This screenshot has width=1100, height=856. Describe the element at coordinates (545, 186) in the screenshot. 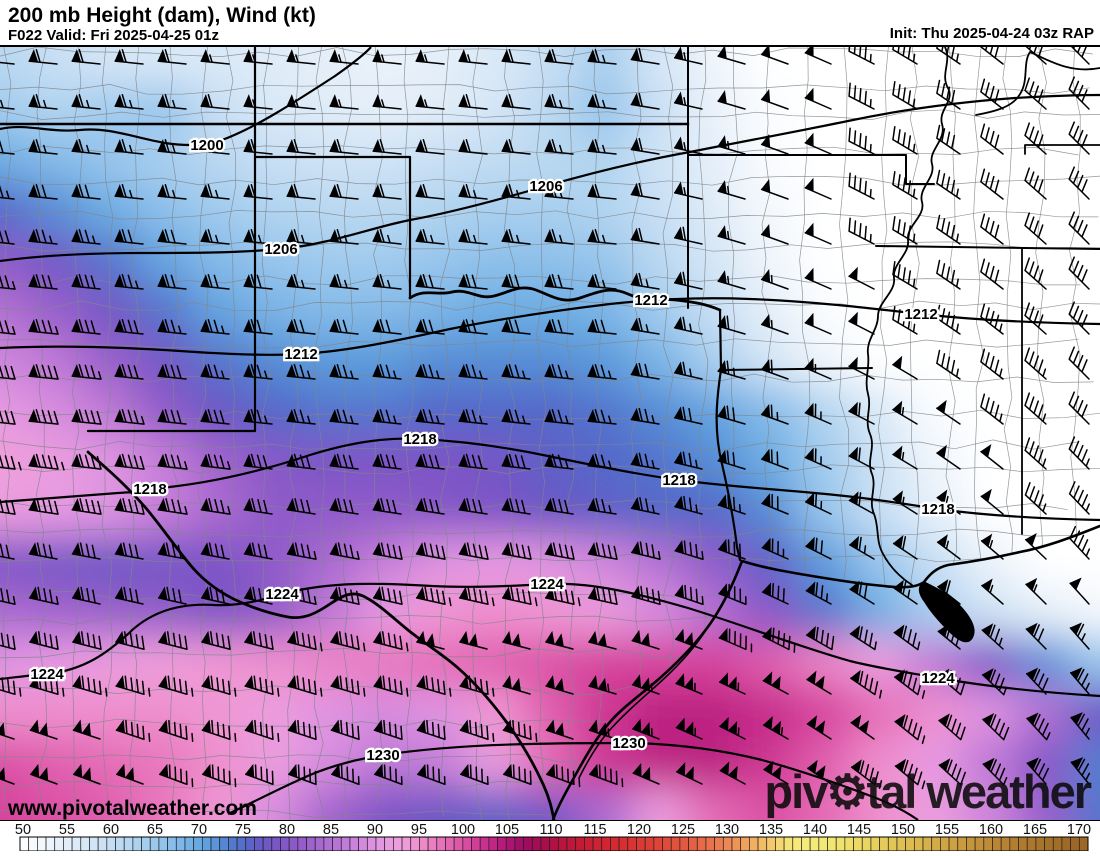

I see `contour-label-1206: 1206` at that location.